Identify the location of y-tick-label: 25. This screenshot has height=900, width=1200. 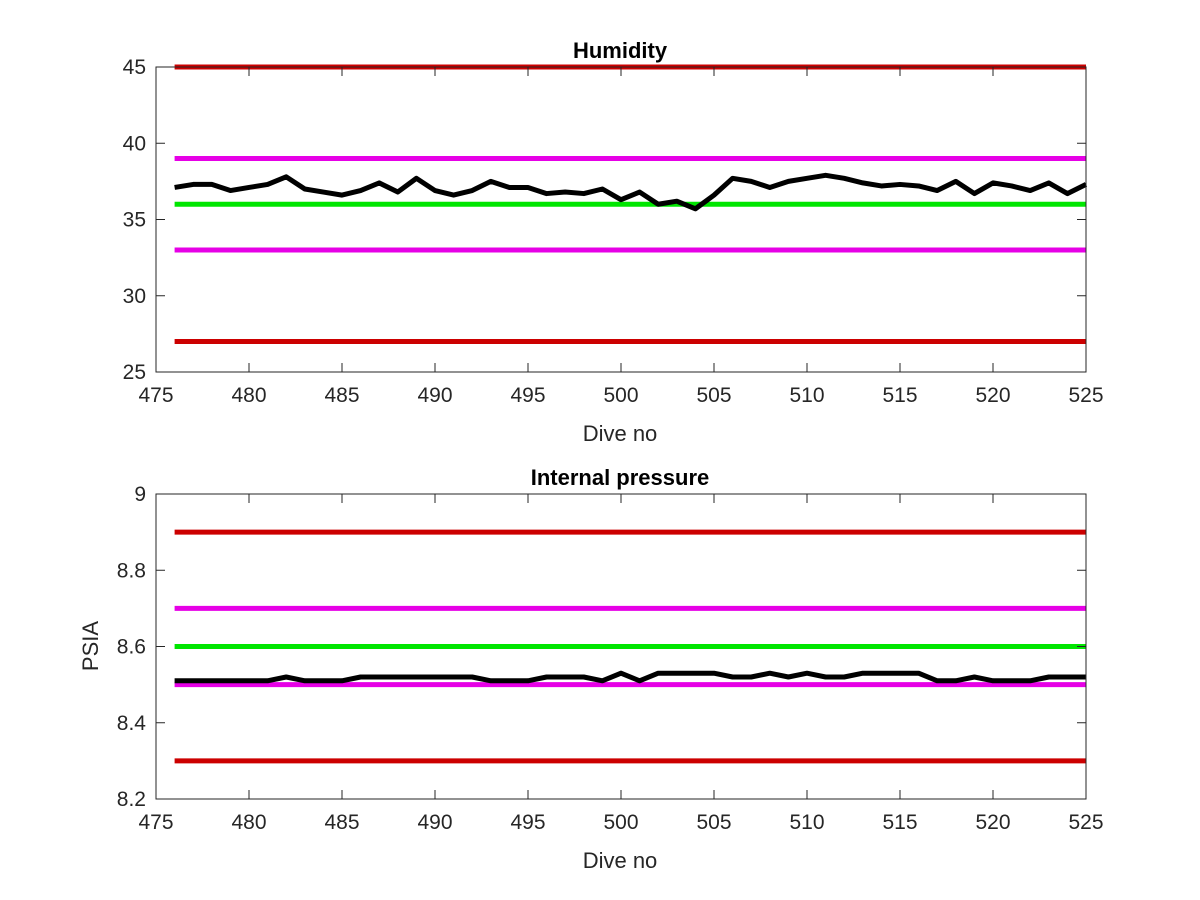
(134, 372).